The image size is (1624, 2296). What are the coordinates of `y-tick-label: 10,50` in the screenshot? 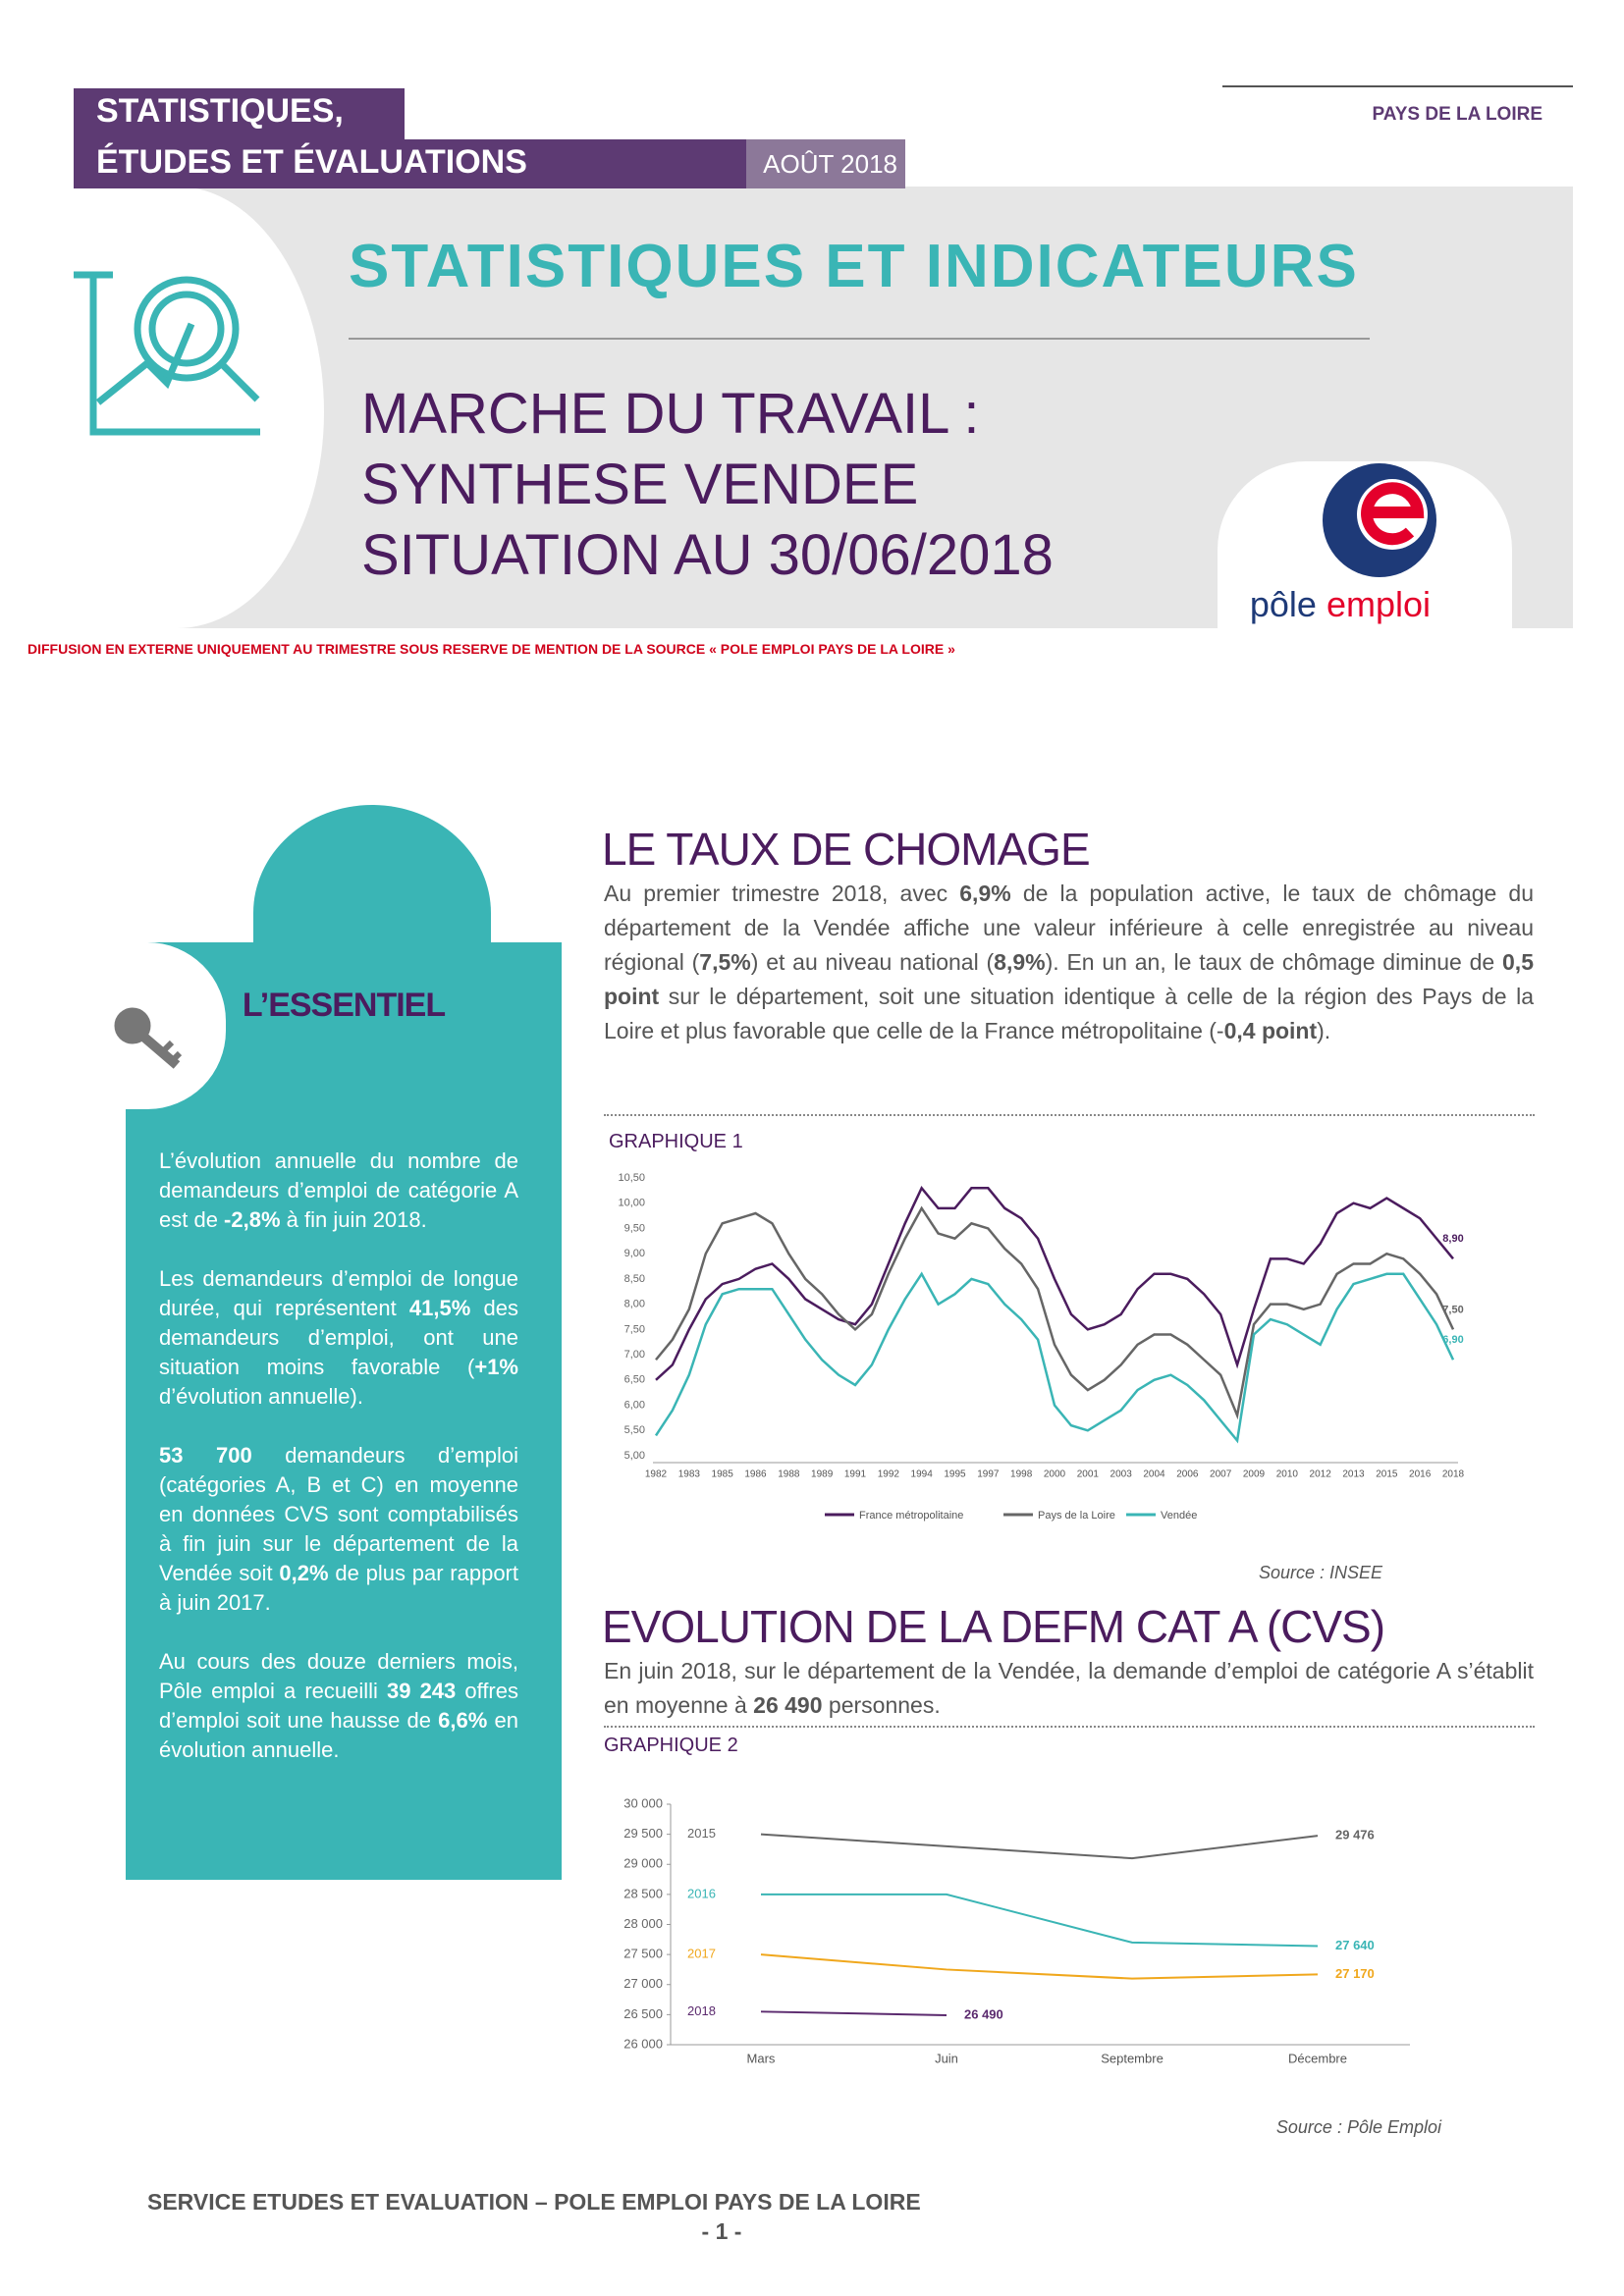 It's located at (631, 1178).